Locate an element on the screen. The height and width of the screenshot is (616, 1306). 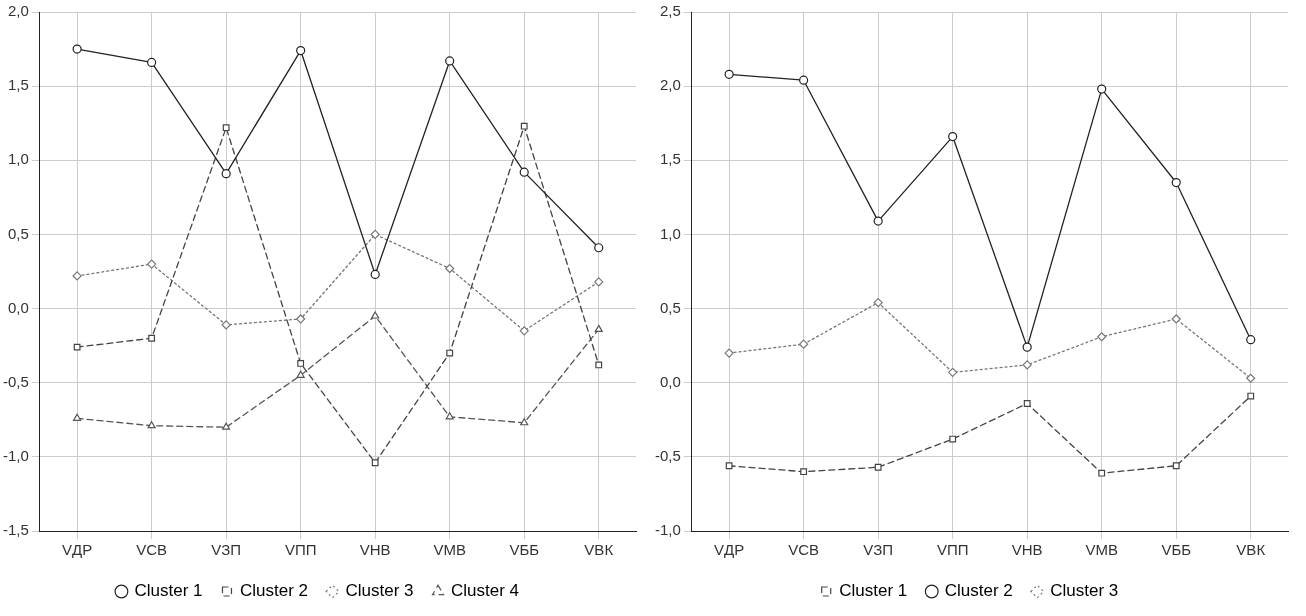
legend-label: Cluster 4 is located at coordinates (485, 591).